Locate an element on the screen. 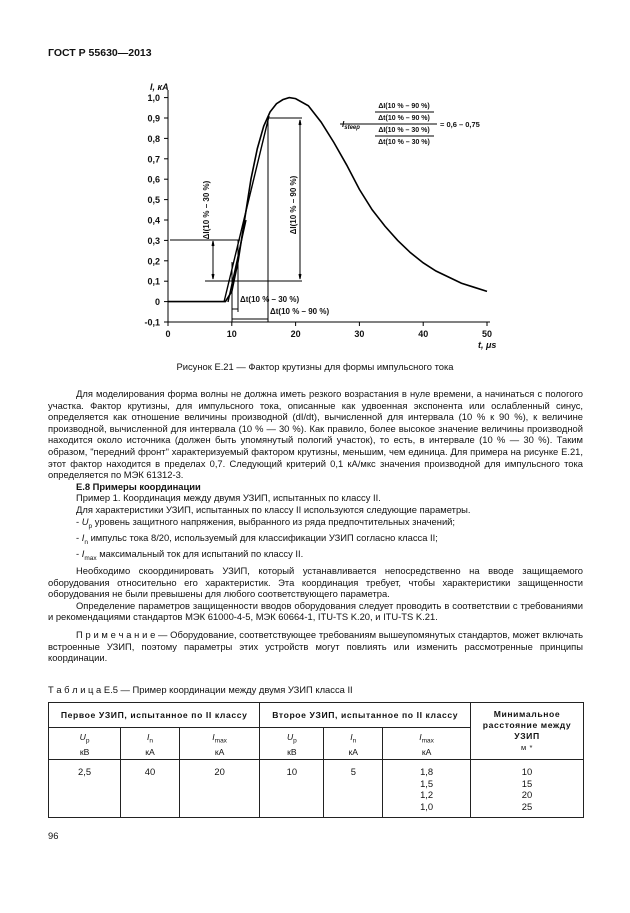  subheader-cell: Up кВ is located at coordinates (84, 743).